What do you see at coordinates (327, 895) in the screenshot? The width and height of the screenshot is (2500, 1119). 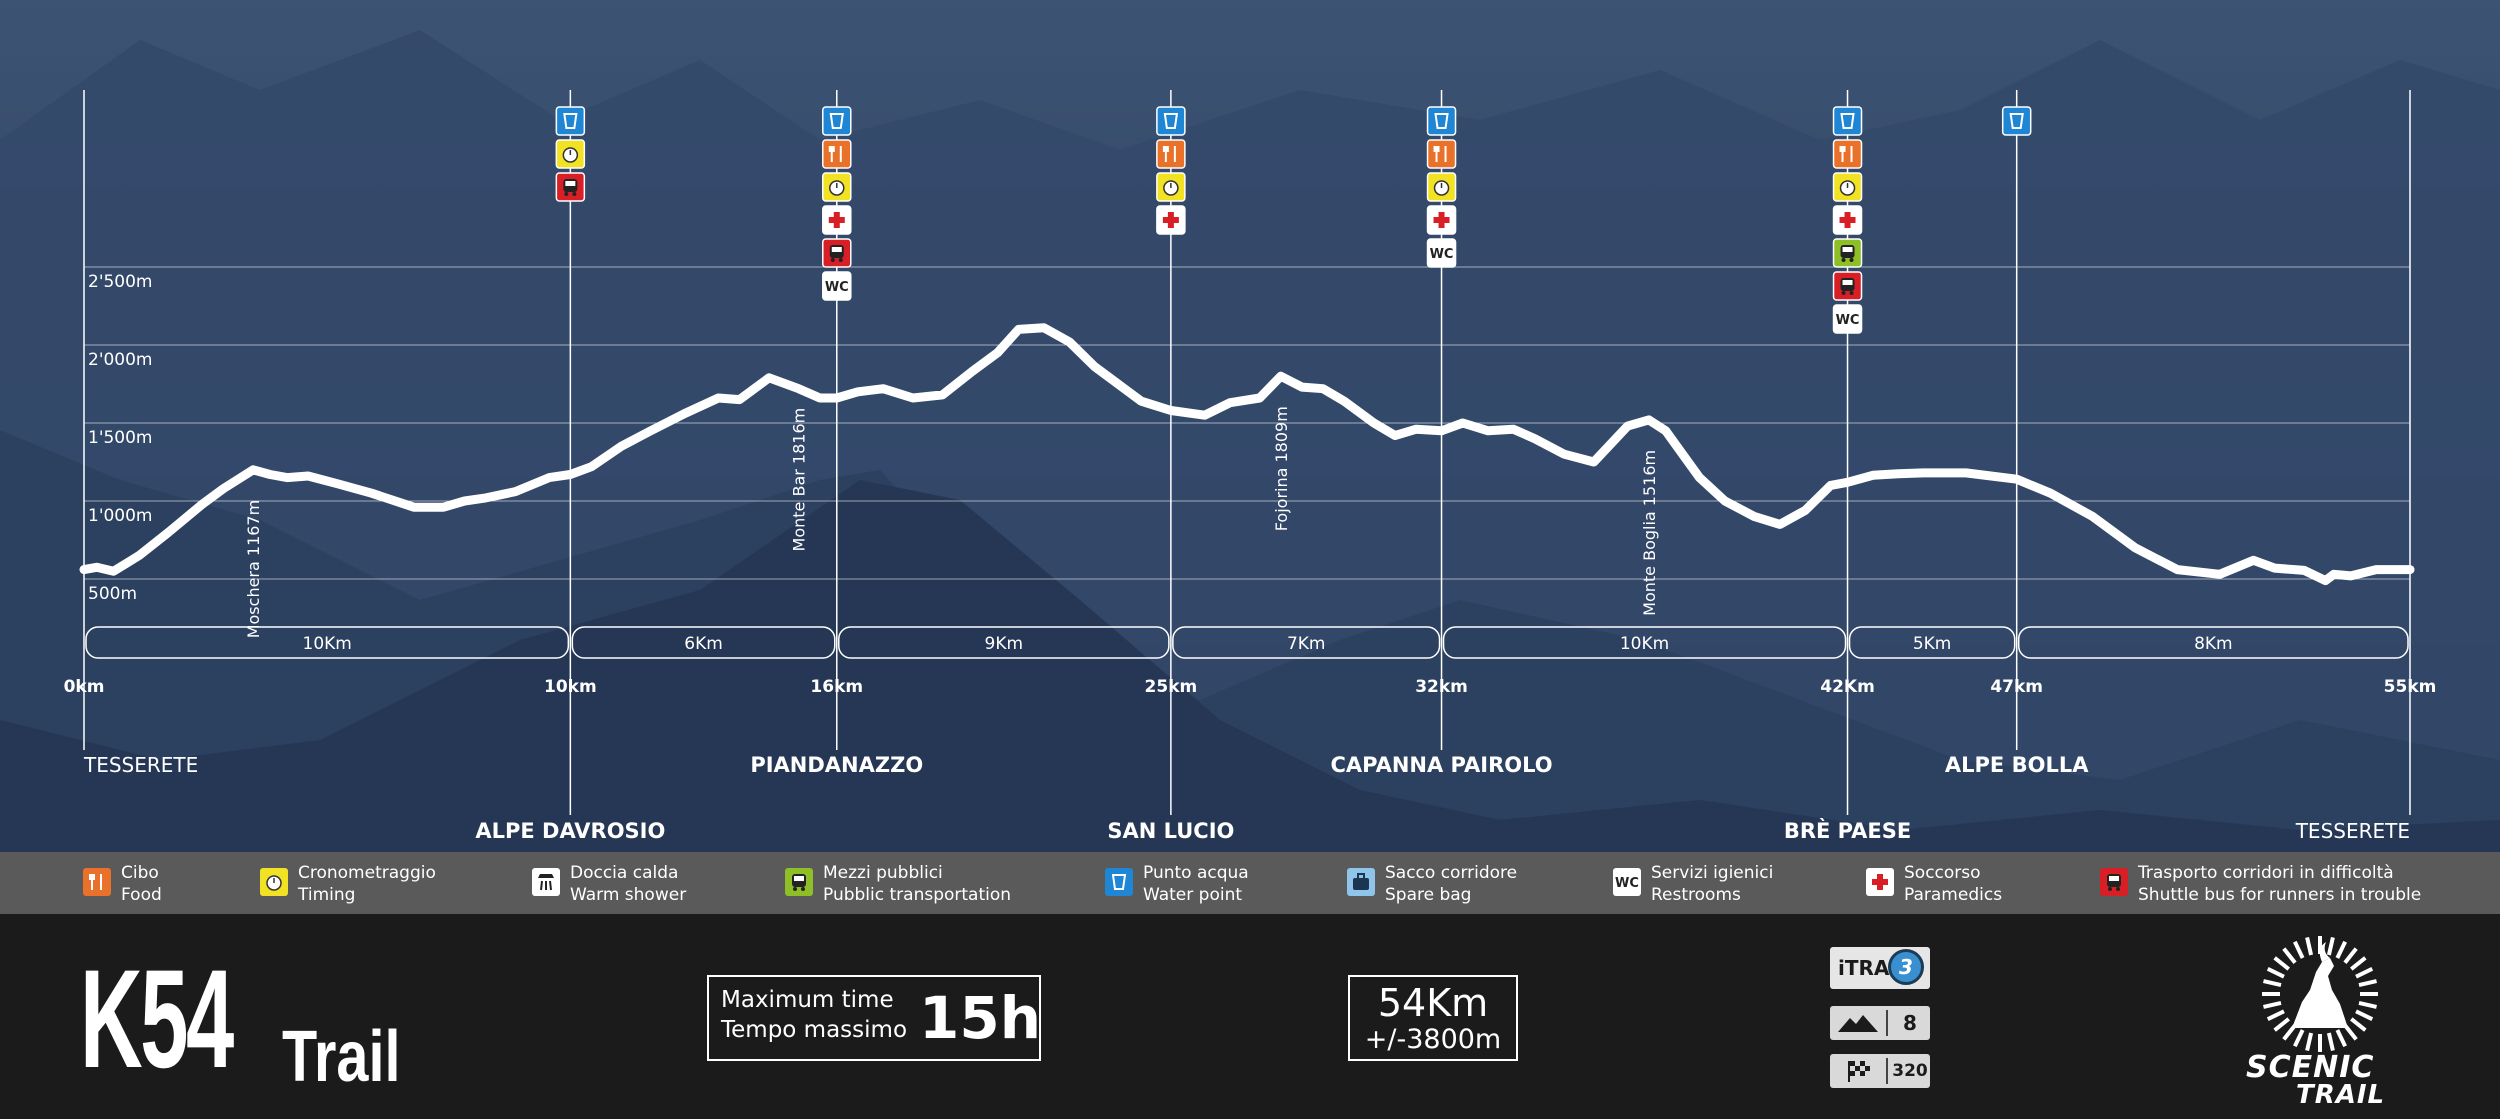 I see `legend-label-en: Timing` at bounding box center [327, 895].